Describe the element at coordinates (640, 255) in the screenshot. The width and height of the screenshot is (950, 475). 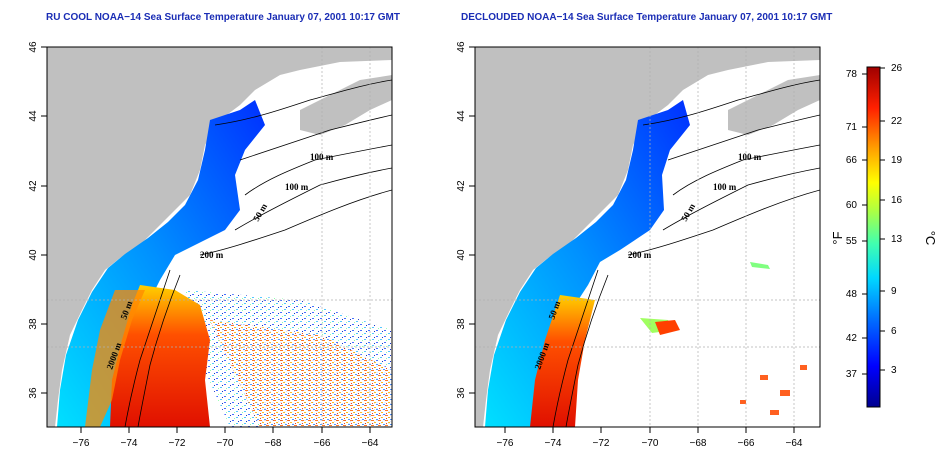
I see `right-contour-label-4: 200 m` at that location.